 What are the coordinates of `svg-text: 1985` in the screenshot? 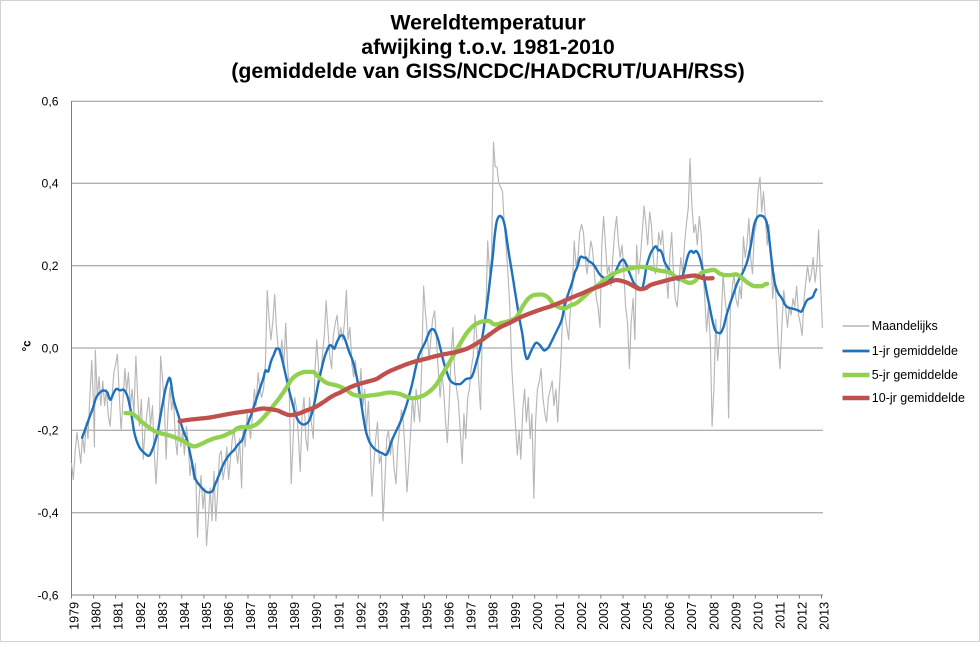 It's located at (207, 616).